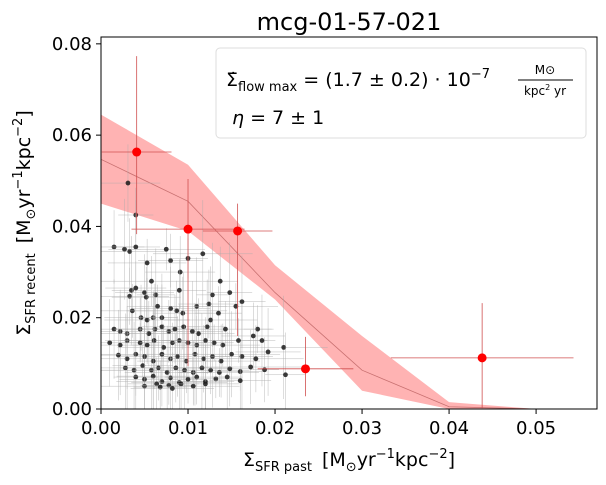 The image size is (606, 485). What do you see at coordinates (283, 467) in the screenshot?
I see `x-label-sub: SFR past` at bounding box center [283, 467].